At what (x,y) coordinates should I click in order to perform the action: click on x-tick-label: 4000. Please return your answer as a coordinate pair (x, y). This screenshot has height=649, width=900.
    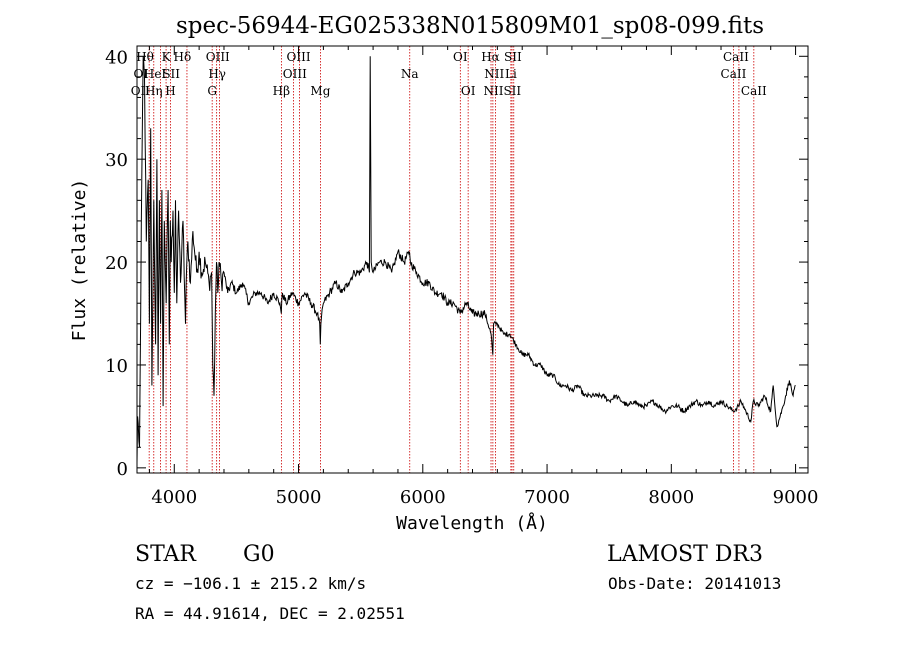
    Looking at the image, I should click on (174, 497).